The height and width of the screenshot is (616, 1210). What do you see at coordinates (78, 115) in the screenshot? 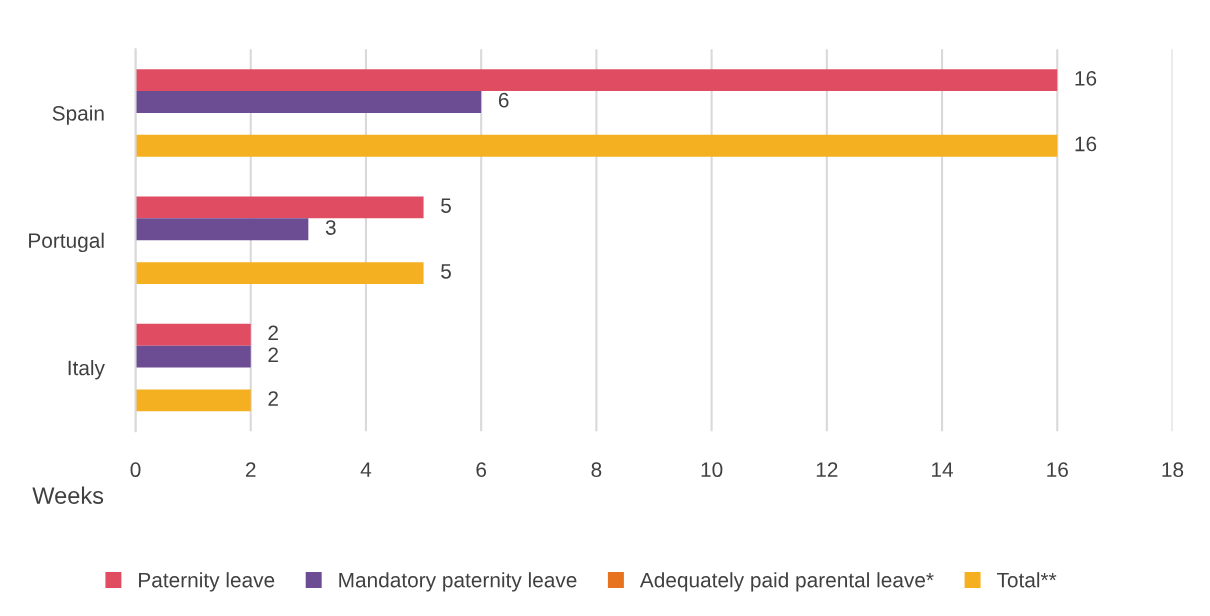
I see `y-tick-label: Spain` at bounding box center [78, 115].